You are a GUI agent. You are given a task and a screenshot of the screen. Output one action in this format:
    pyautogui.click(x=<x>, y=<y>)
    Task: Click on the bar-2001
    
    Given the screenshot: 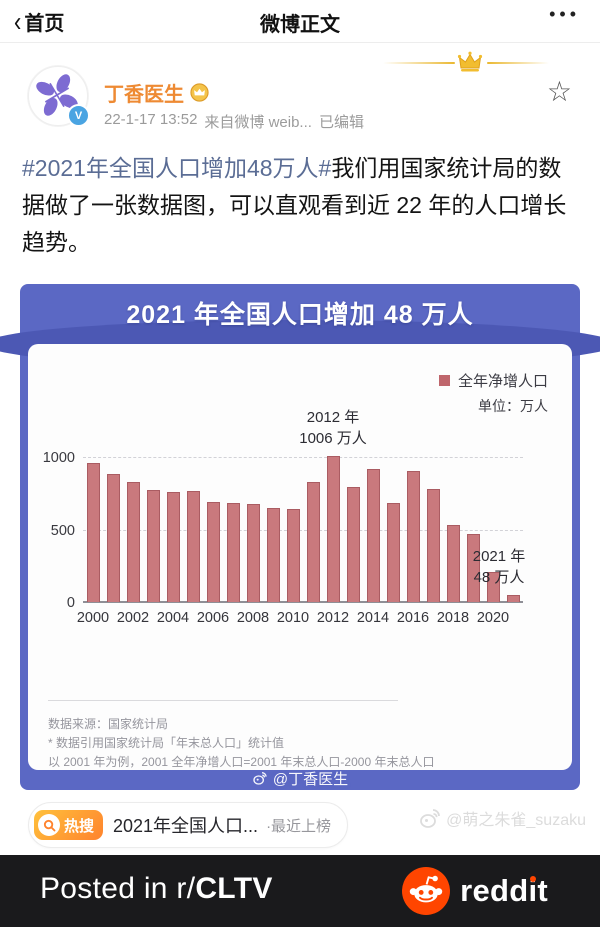 What is the action you would take?
    pyautogui.click(x=113, y=537)
    